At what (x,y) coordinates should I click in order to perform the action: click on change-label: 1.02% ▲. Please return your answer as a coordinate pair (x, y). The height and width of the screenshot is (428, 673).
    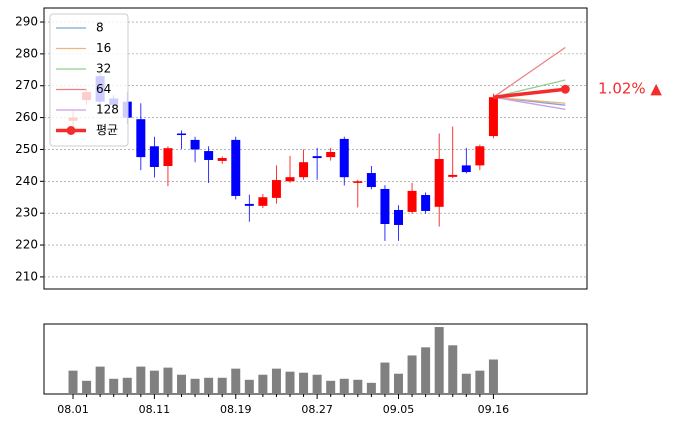
    Looking at the image, I should click on (630, 89).